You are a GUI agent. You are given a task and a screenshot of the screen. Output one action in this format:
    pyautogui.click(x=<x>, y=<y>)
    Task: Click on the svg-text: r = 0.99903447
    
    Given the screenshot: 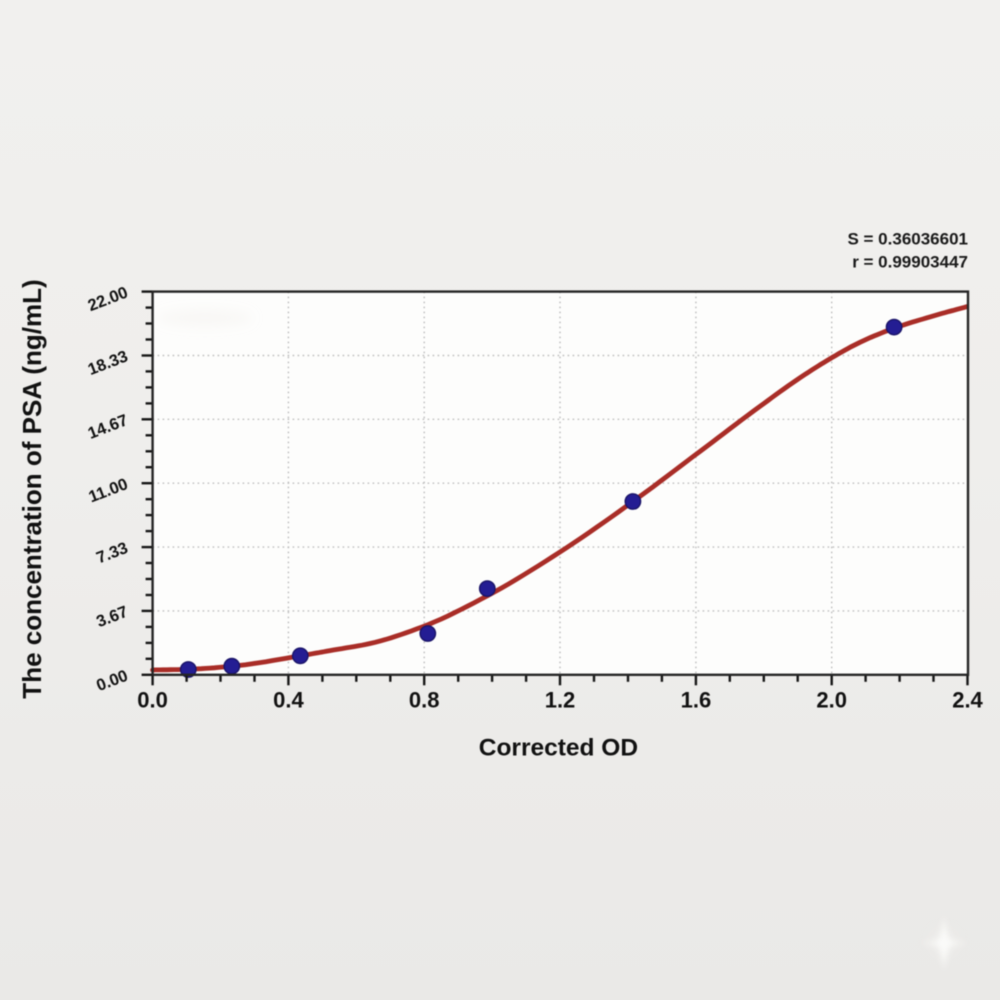 What is the action you would take?
    pyautogui.click(x=910, y=262)
    